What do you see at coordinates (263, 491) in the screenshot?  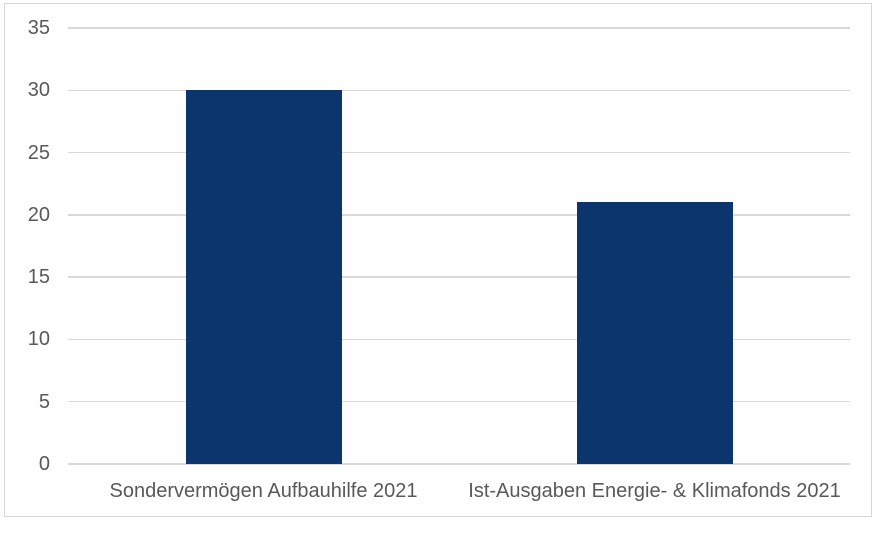 I see `category-label: Sondervermögen Aufbauhilfe 2021` at bounding box center [263, 491].